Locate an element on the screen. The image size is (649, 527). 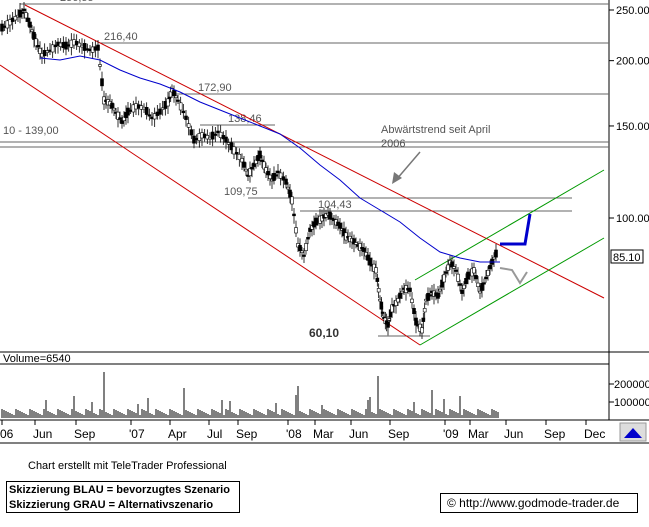
x-tick-label: Dec is located at coordinates (594, 434).